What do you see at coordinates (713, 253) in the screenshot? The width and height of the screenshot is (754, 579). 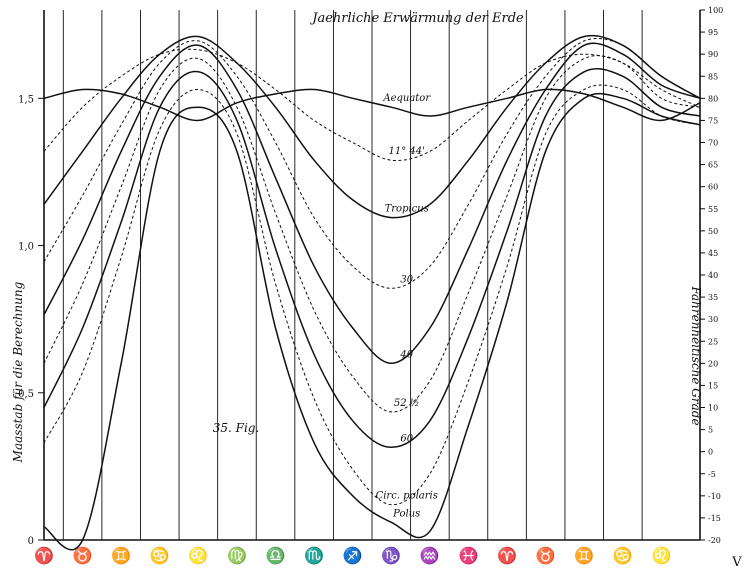 I see `right-tick-label: 45` at bounding box center [713, 253].